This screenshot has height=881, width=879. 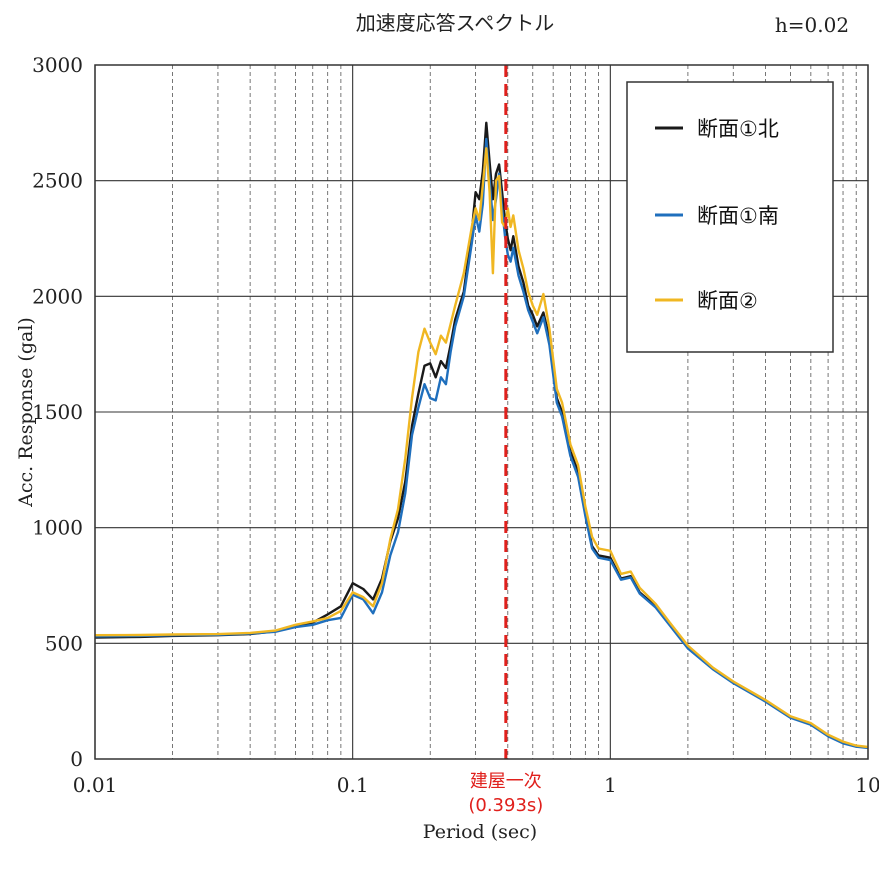 What do you see at coordinates (738, 129) in the screenshot?
I see `legend-label: 断面①北` at bounding box center [738, 129].